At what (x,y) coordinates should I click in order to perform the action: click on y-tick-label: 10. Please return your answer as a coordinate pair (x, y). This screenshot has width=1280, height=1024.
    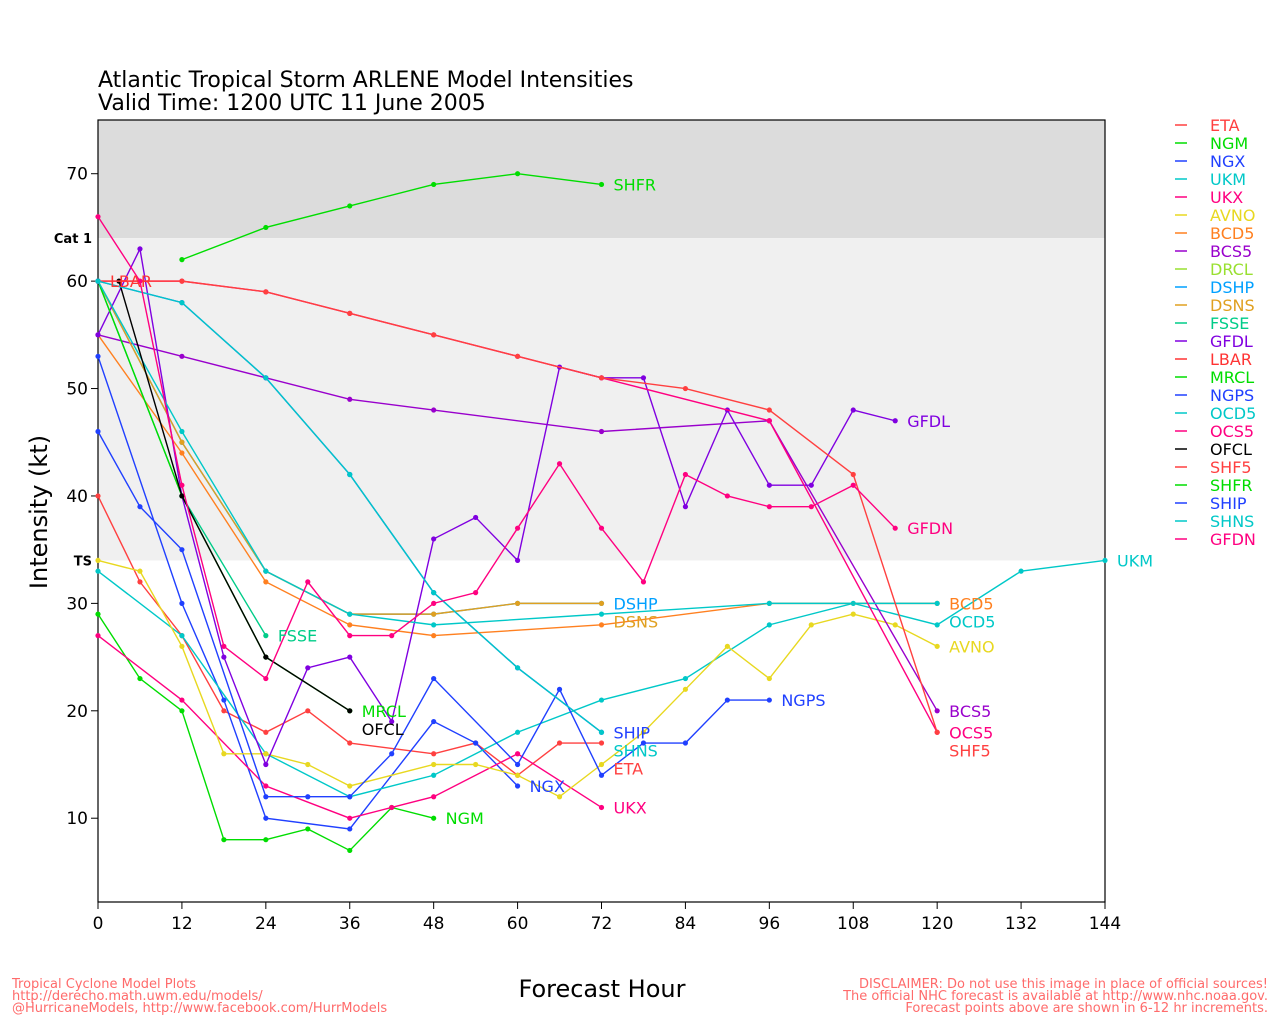
    Looking at the image, I should click on (77, 819).